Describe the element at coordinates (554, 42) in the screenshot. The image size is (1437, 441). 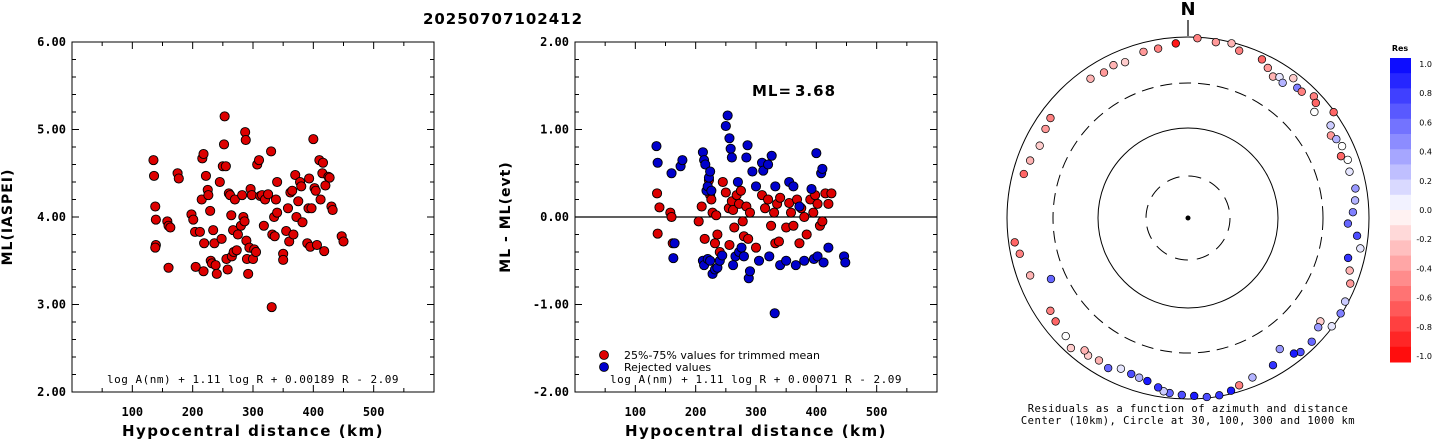
I see `y-tick-label: 2.00` at that location.